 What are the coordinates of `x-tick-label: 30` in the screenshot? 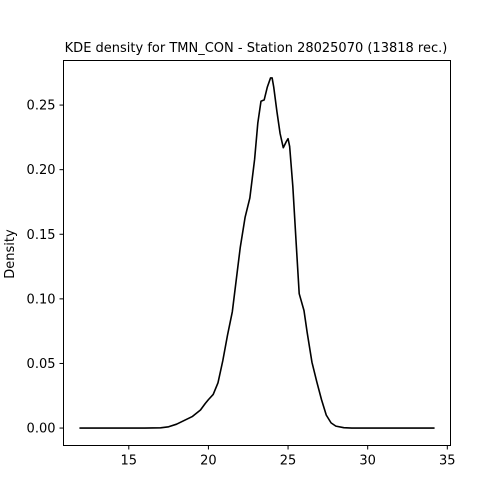 It's located at (367, 461).